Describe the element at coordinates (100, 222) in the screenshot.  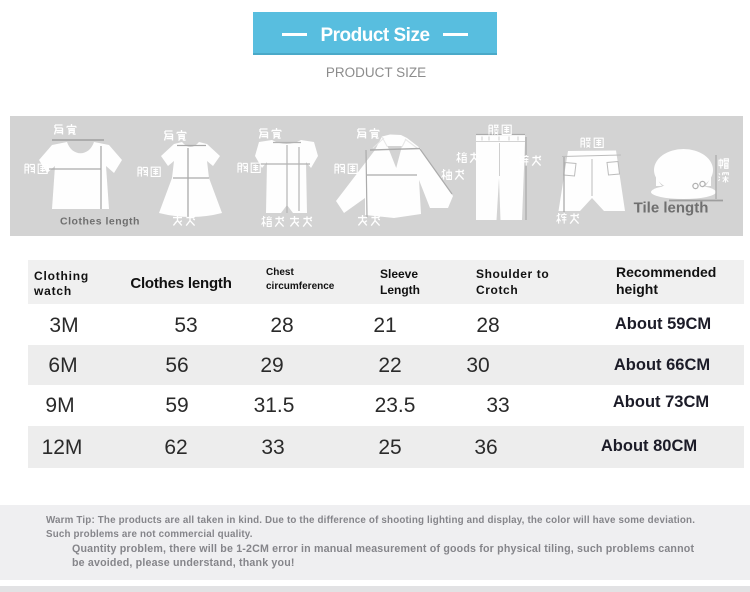
I see `svg-text: Clothes length` at that location.